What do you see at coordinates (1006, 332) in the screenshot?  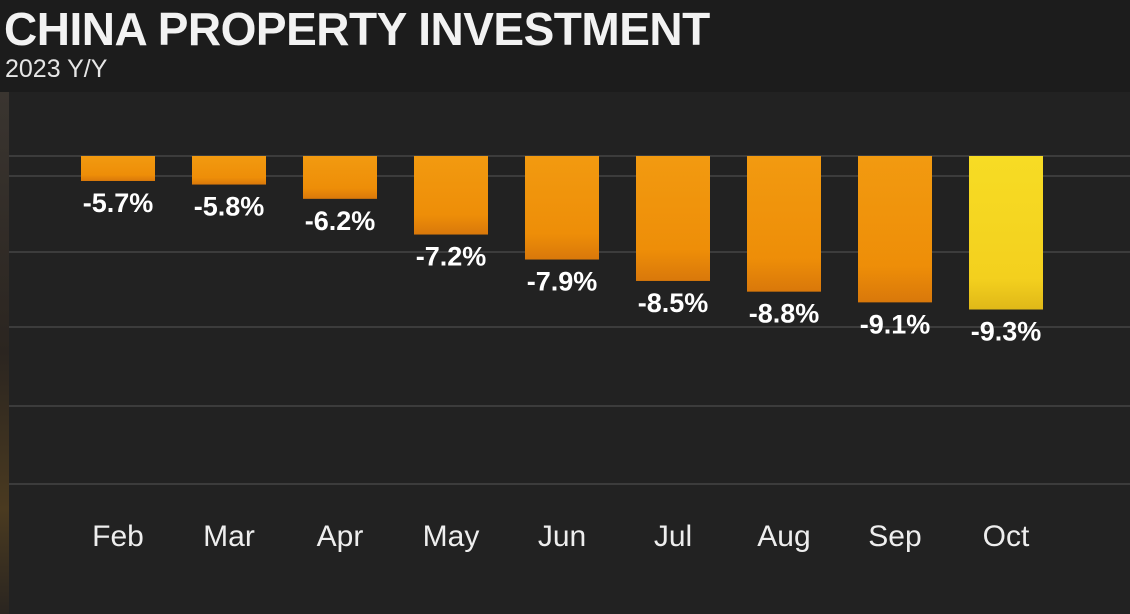 I see `data-label-oct: -9.3%` at bounding box center [1006, 332].